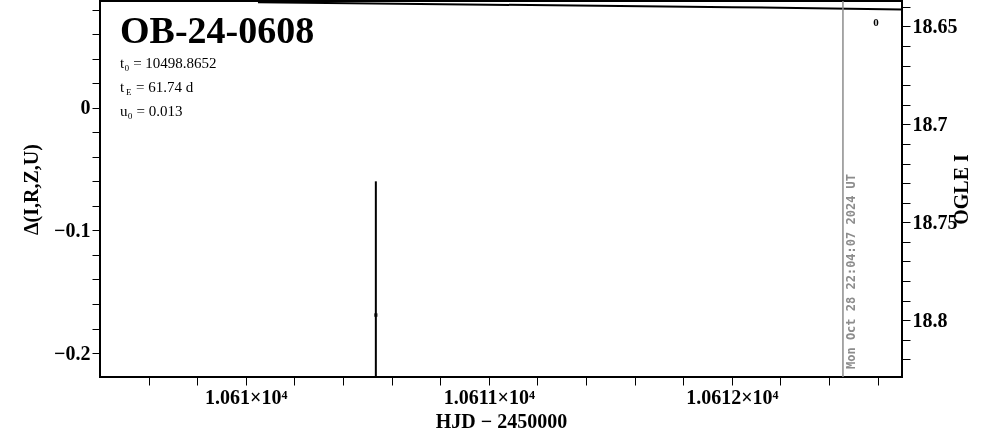 Image resolution: width=1004 pixels, height=434 pixels. Describe the element at coordinates (72, 229) in the screenshot. I see `y-tick-label: −0.1` at that location.